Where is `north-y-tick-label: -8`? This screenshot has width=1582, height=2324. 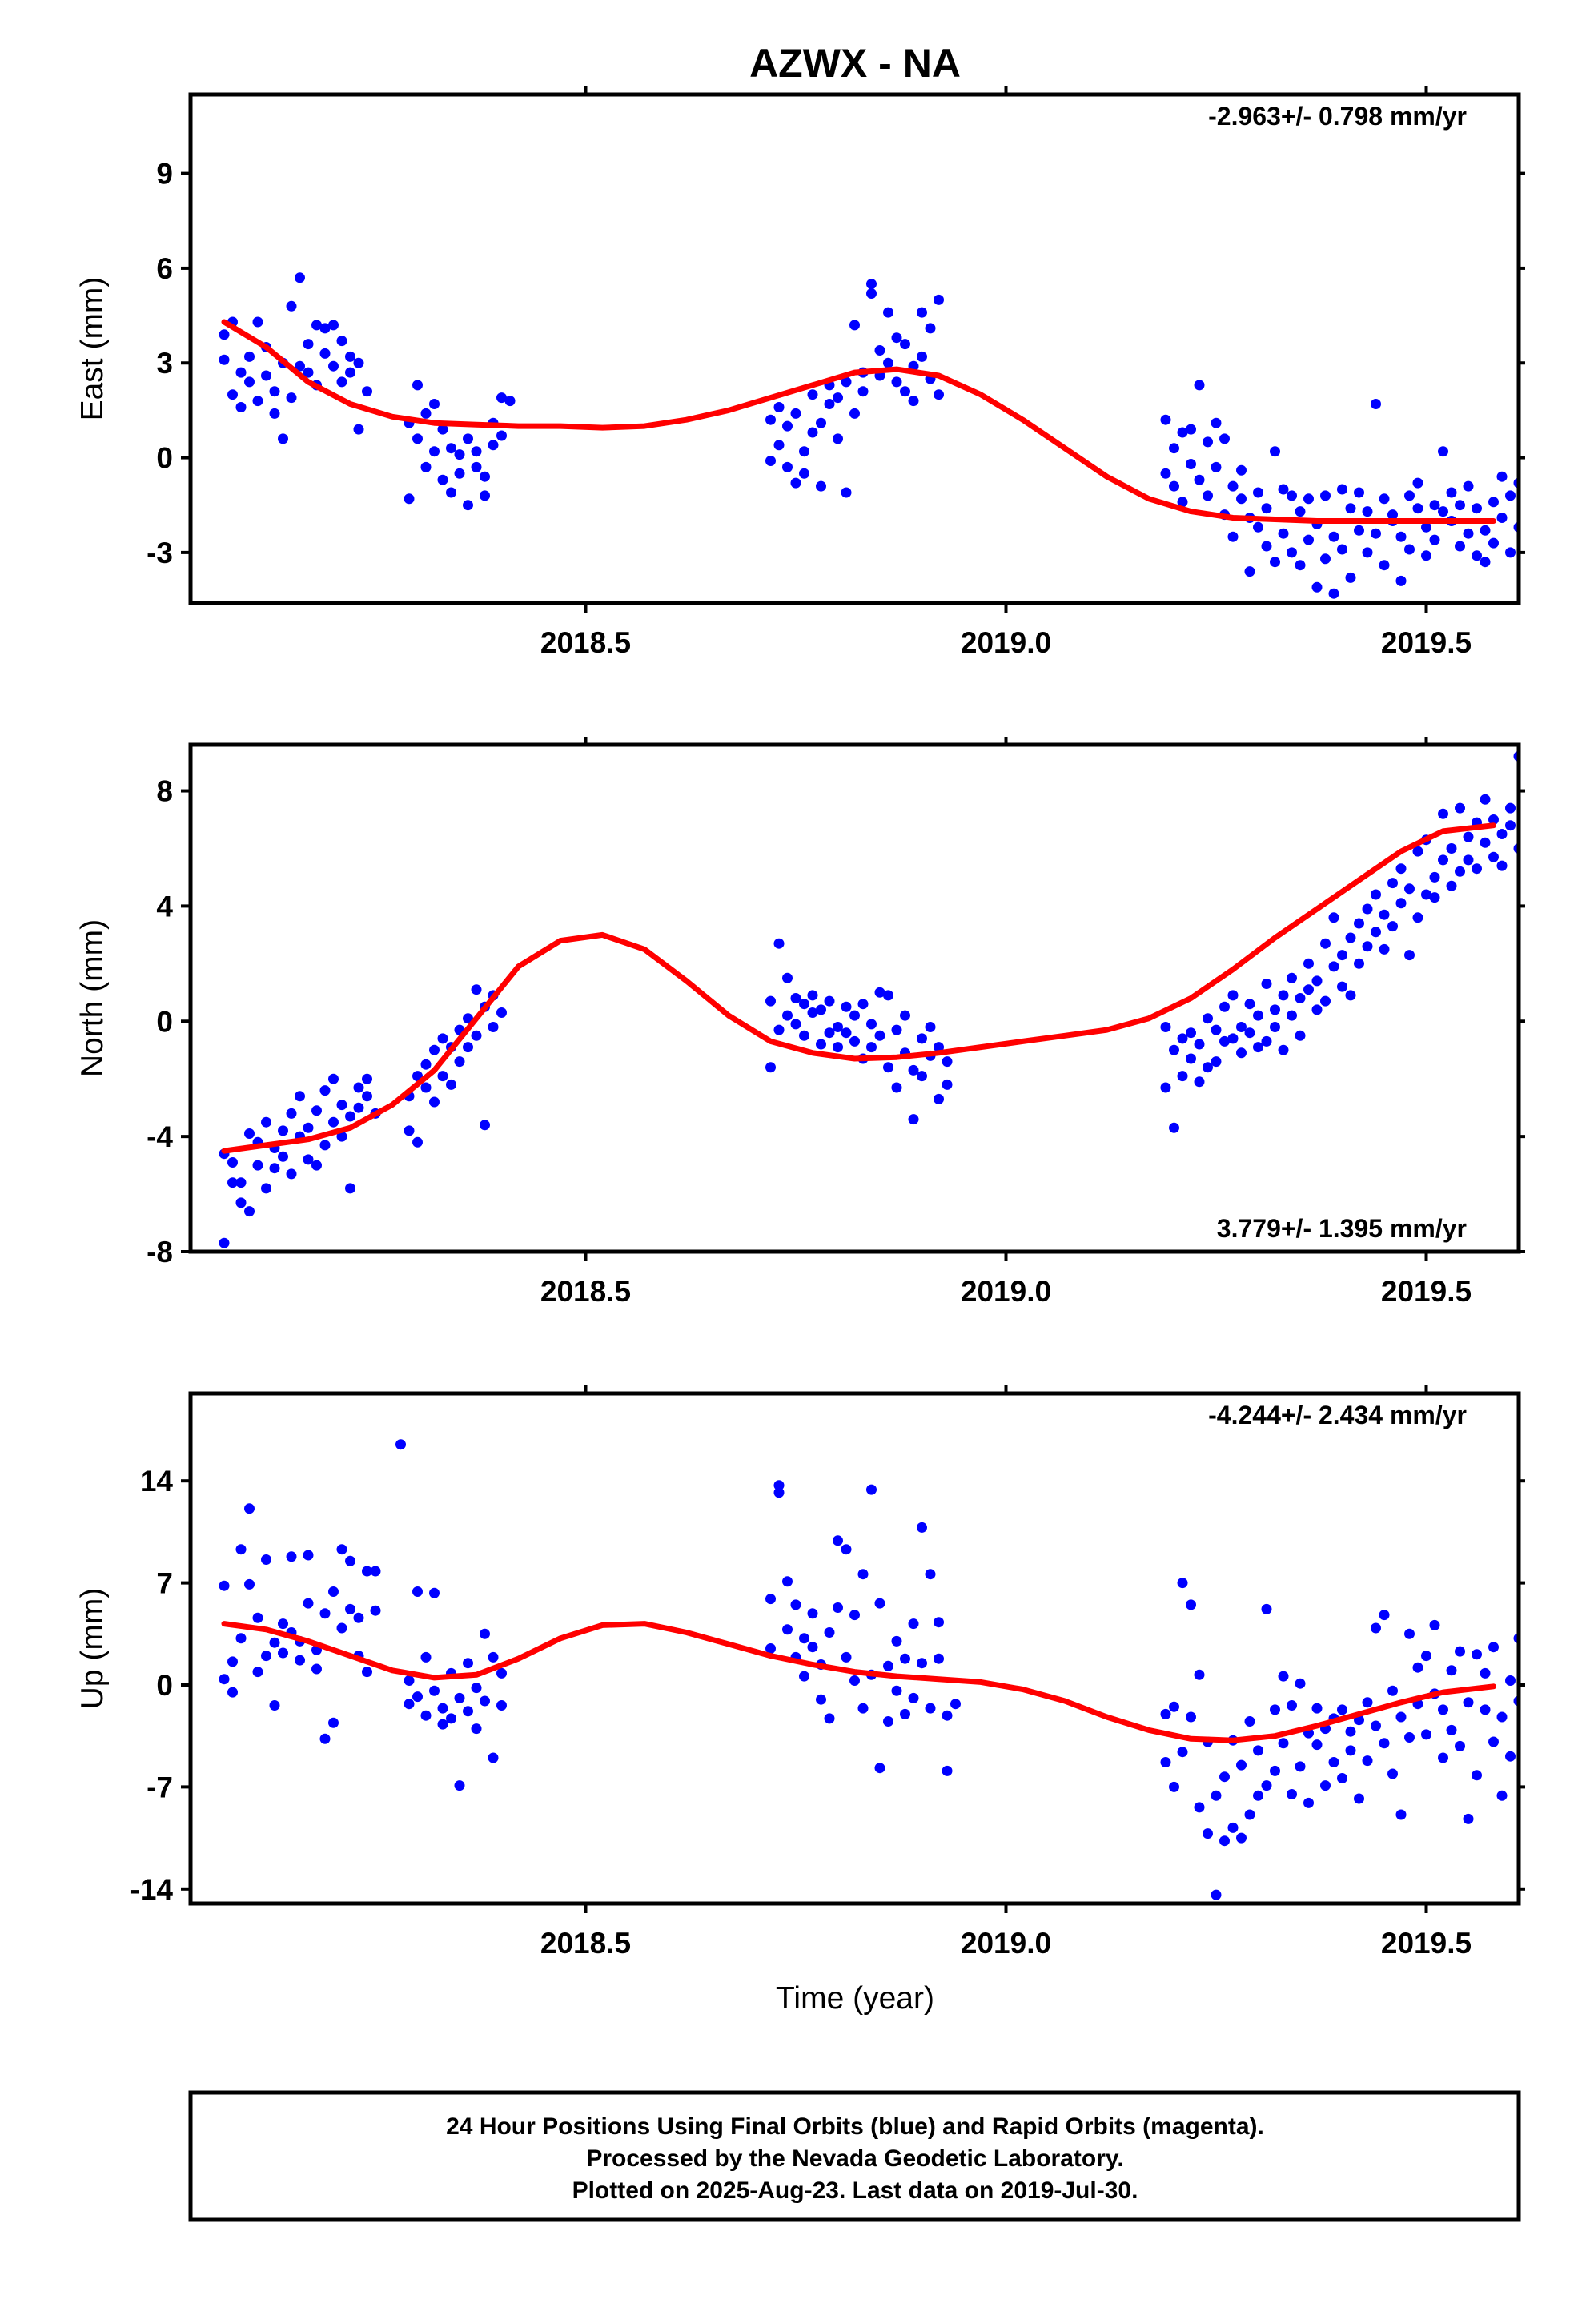
north-y-tick-label: -8 is located at coordinates (160, 1252).